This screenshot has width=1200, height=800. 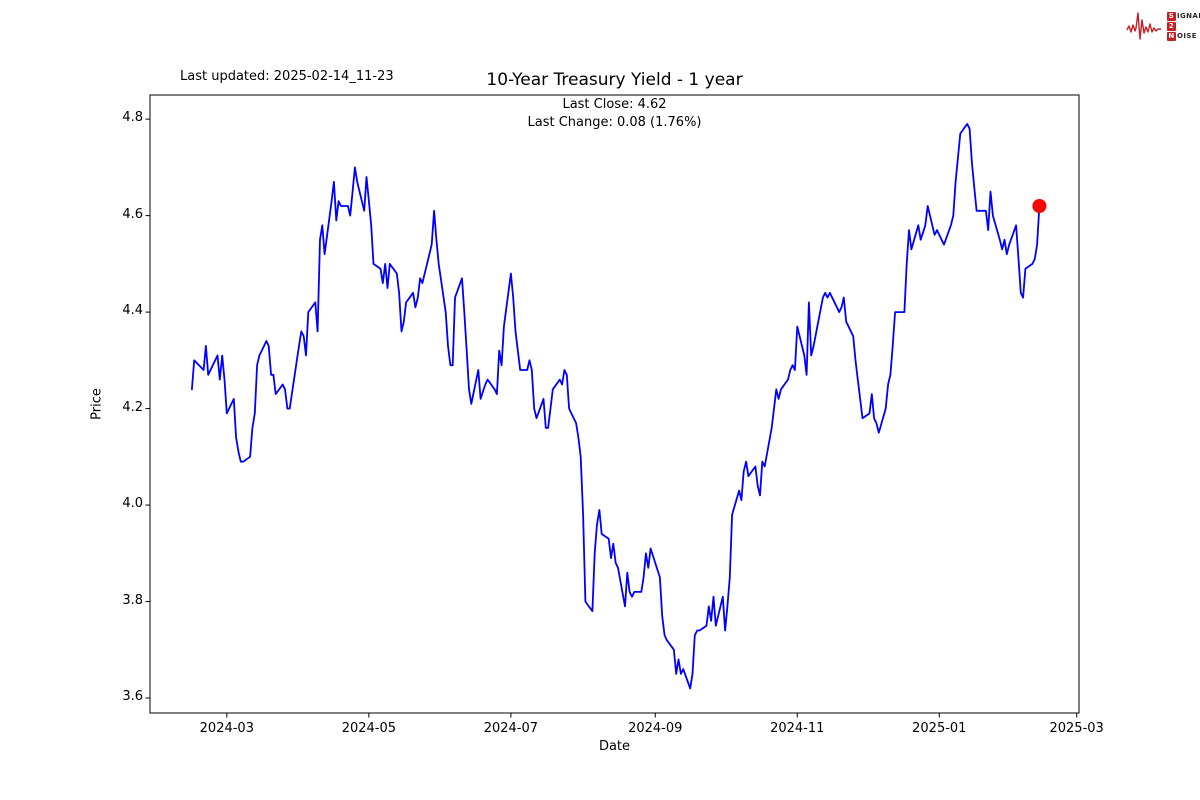 I want to click on last-close-text: Last Close: 4.62, so click(x=614, y=104).